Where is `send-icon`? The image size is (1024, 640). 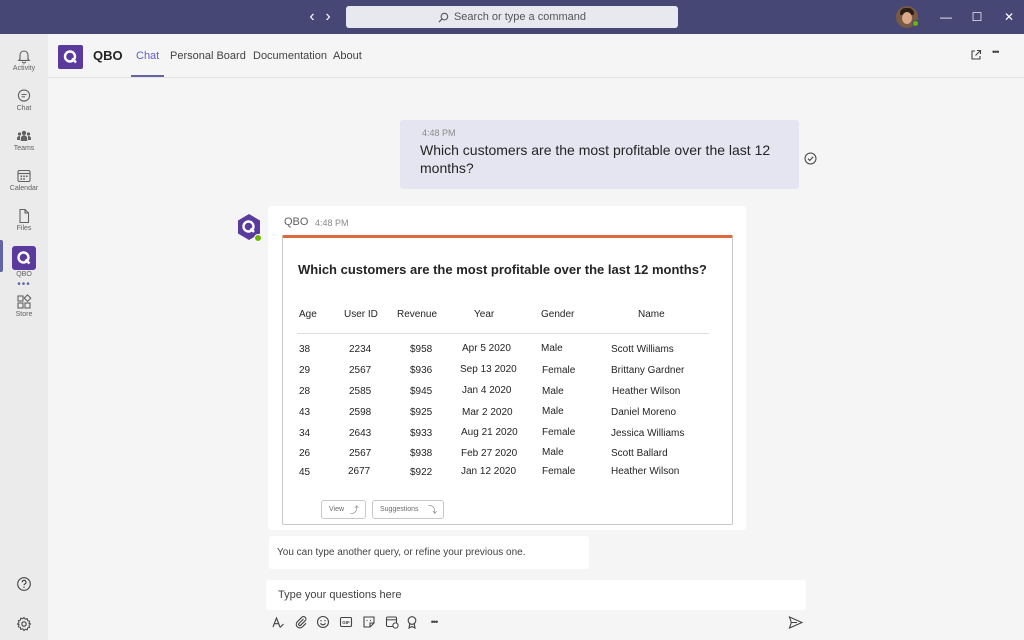 send-icon is located at coordinates (796, 625).